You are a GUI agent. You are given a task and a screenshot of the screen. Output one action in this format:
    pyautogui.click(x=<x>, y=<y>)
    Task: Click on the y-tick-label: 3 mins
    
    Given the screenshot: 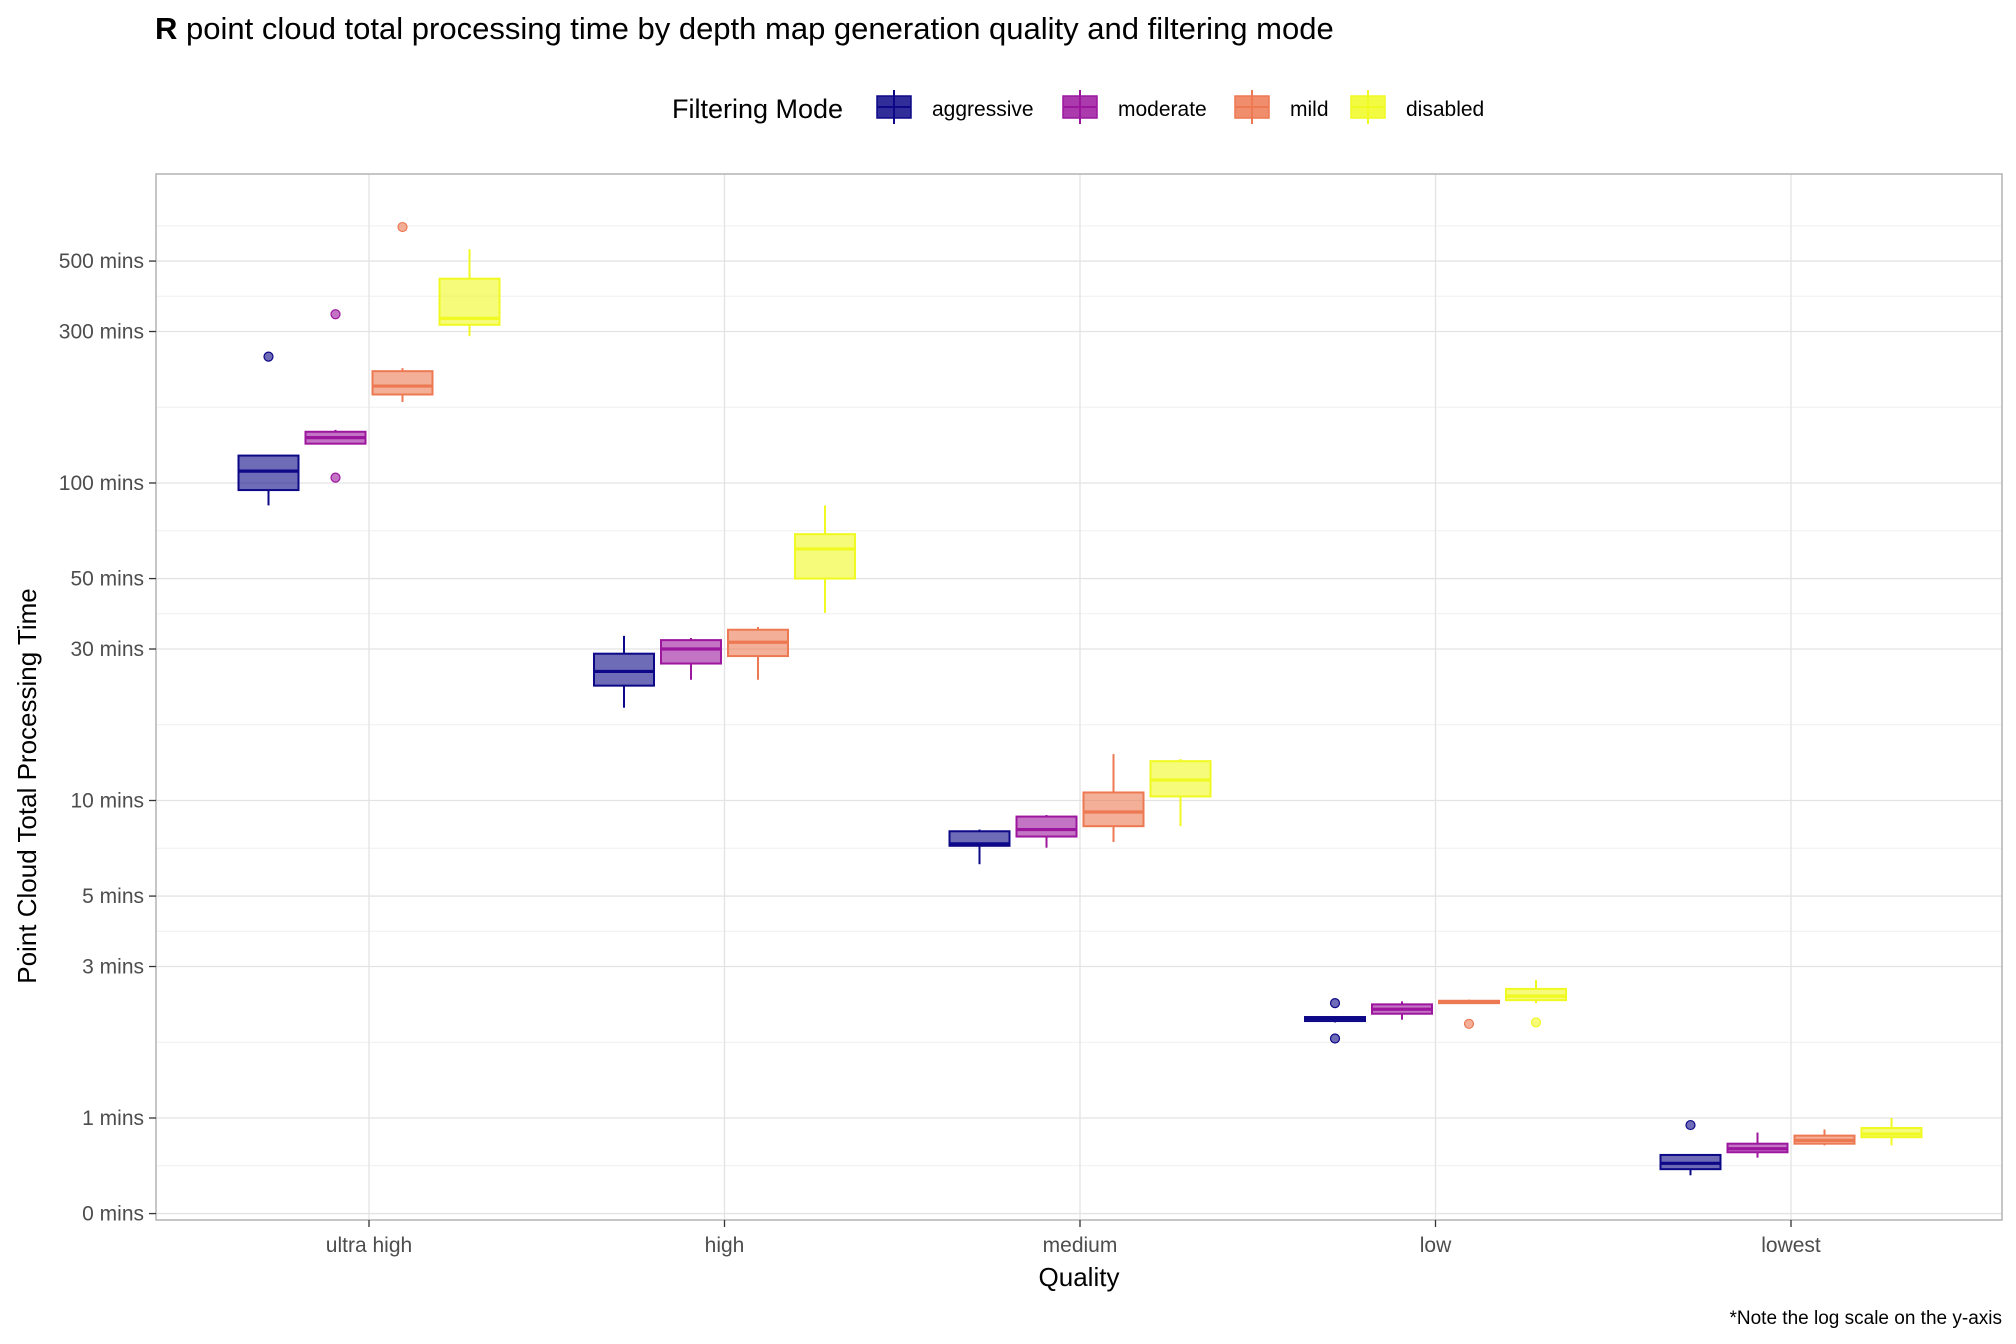 What is the action you would take?
    pyautogui.click(x=113, y=967)
    